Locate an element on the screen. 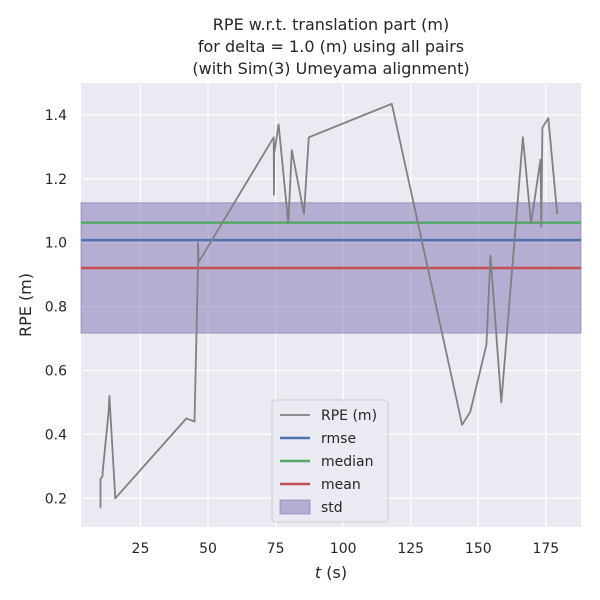 This screenshot has height=600, width=600. legend-label-RPE (m): RPE (m) is located at coordinates (349, 416).